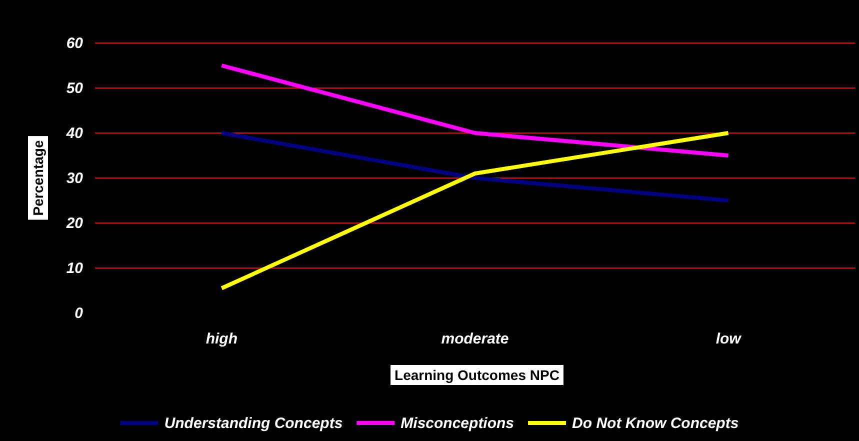 This screenshot has height=441, width=859. Describe the element at coordinates (75, 178) in the screenshot. I see `y-tick-label: 30` at that location.